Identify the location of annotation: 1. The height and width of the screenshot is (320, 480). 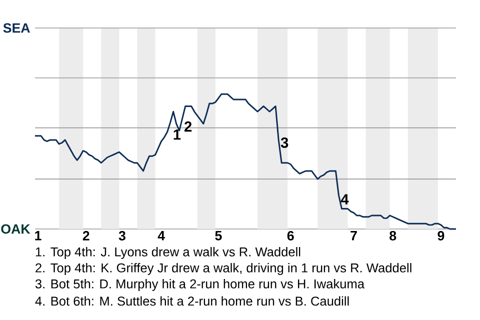
(177, 135).